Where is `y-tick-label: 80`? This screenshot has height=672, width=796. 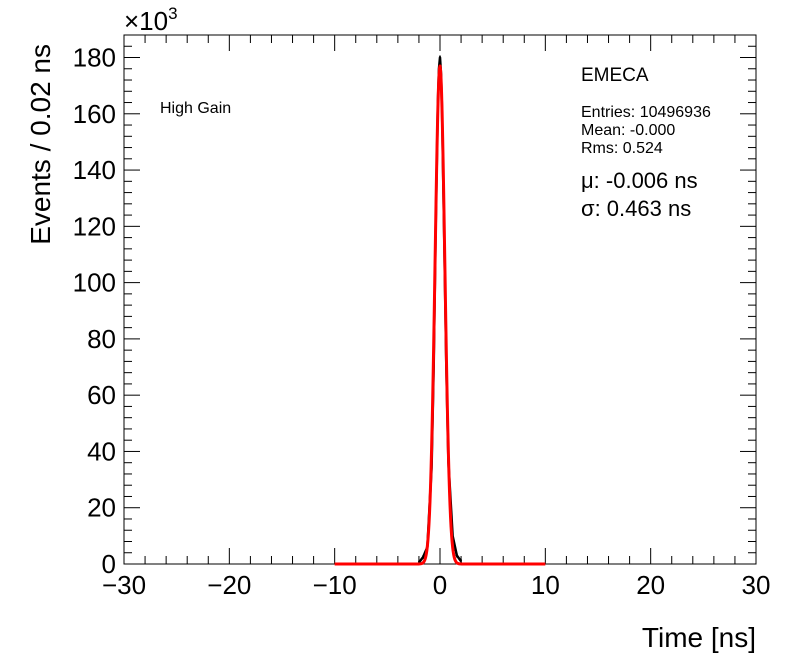
y-tick-label: 80 is located at coordinates (101, 339).